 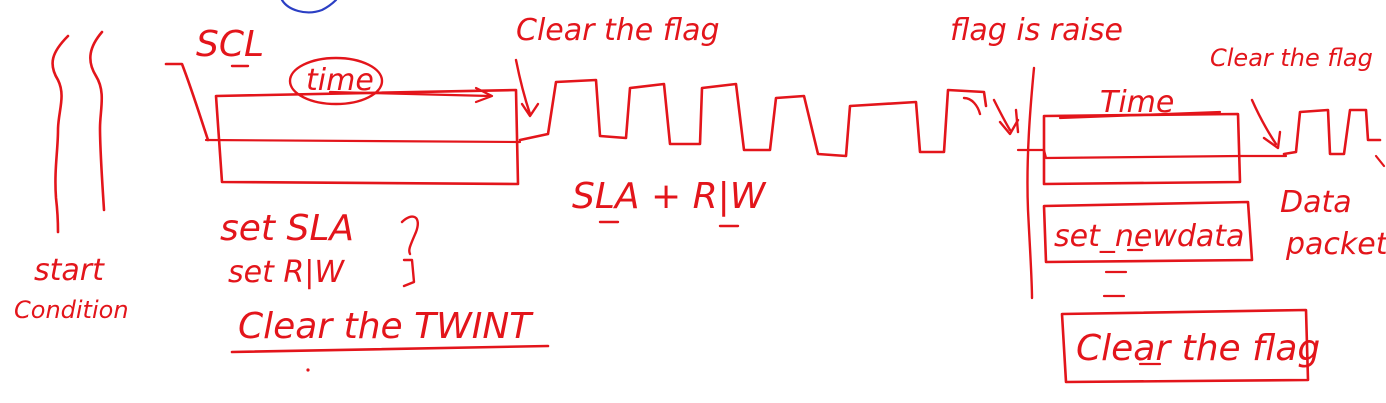 What do you see at coordinates (618, 30) in the screenshot?
I see `clear-the-flag-label: Clear the flag` at bounding box center [618, 30].